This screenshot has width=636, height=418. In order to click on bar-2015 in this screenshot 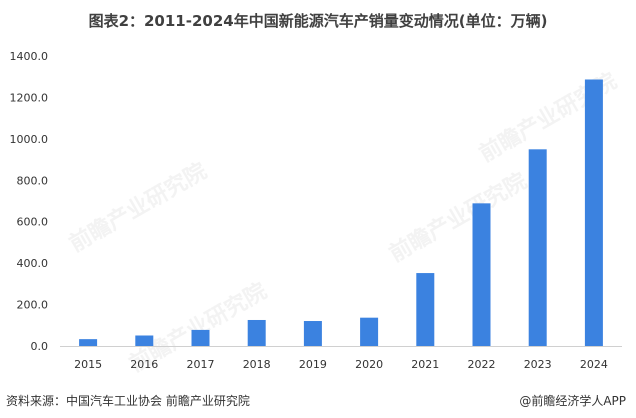, I will do `click(88, 342)`.